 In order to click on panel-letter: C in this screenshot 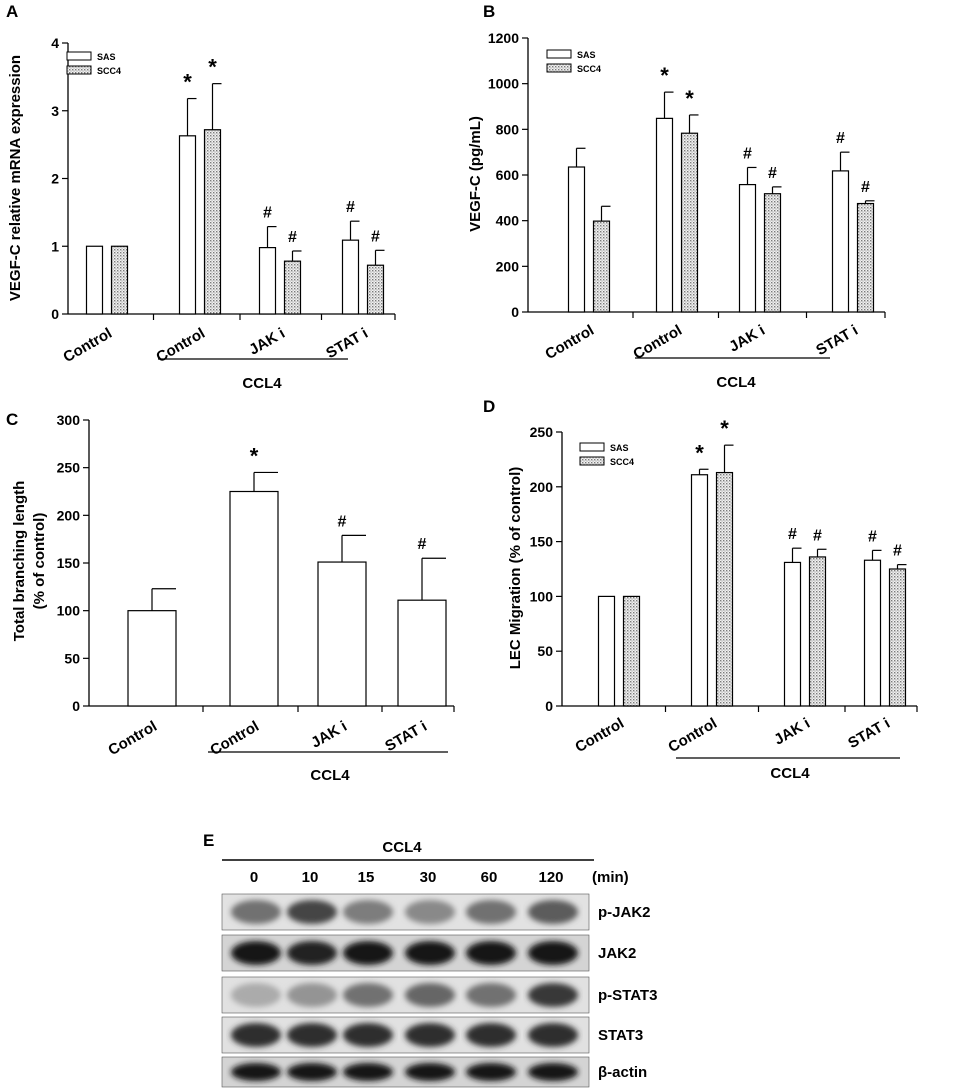, I will do `click(12, 419)`.